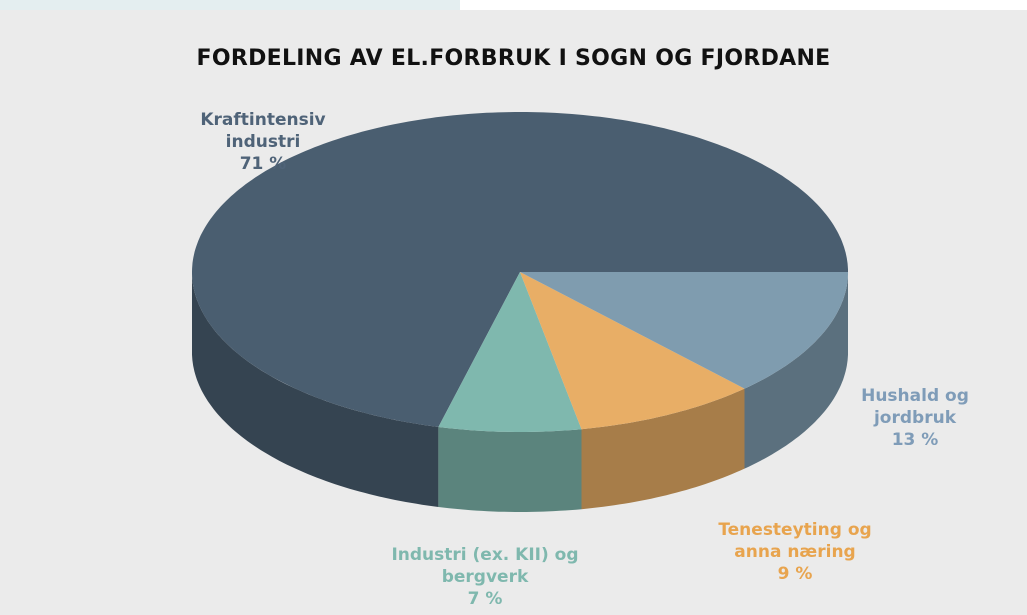 The width and height of the screenshot is (1027, 615). What do you see at coordinates (795, 541) in the screenshot?
I see `category-label: Tenesteyting og anna næring` at bounding box center [795, 541].